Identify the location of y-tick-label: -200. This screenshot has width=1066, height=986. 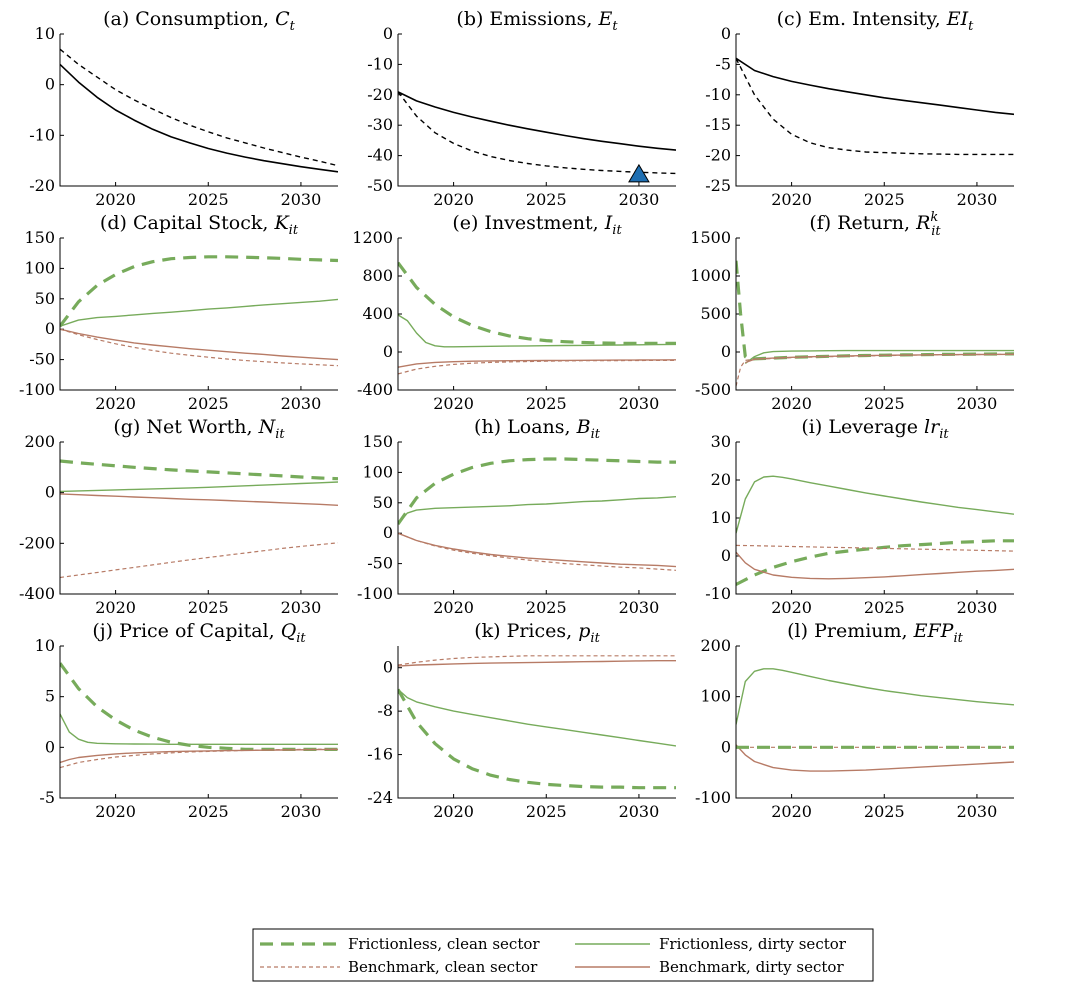
(37, 542).